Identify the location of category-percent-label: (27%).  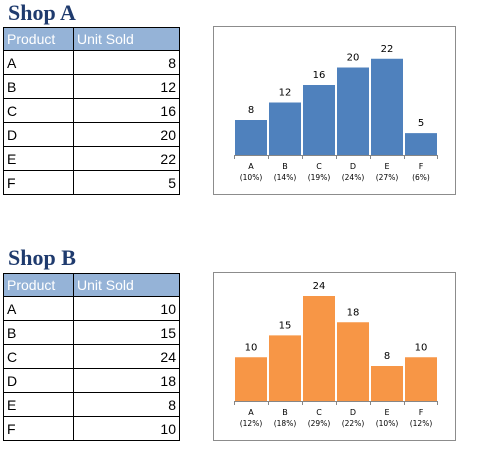
(387, 177).